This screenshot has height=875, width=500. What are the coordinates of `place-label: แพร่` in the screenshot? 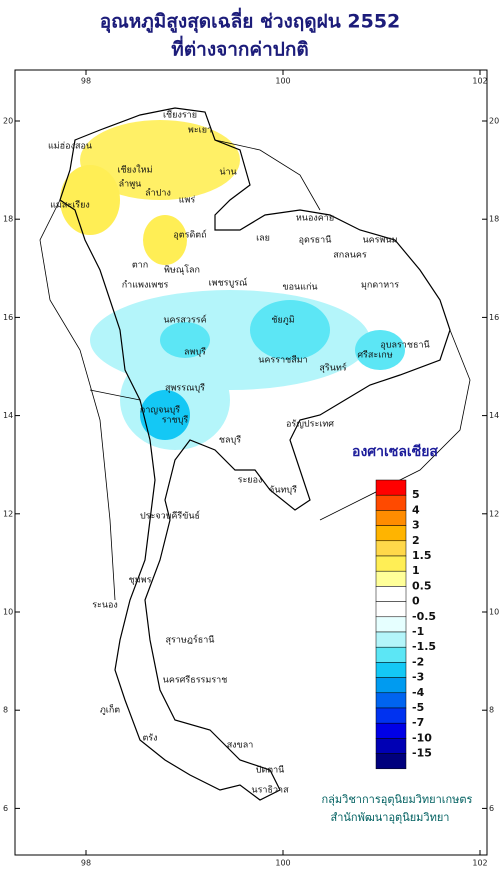 It's located at (187, 201).